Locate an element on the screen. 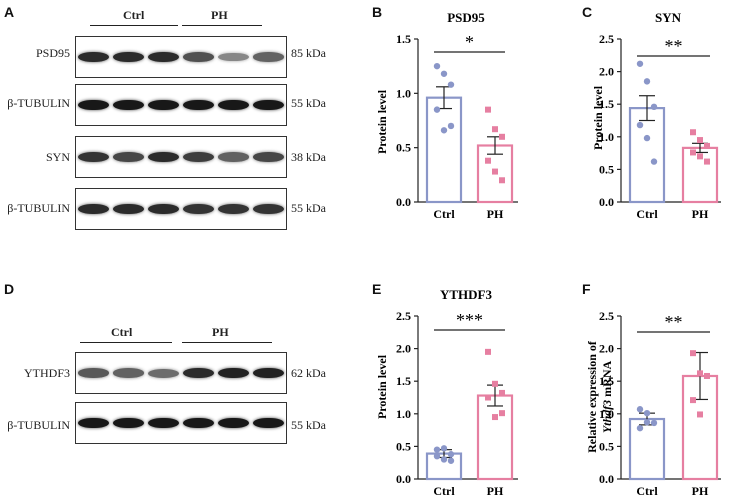 This screenshot has height=502, width=748. blot-label-syn: SYN is located at coordinates (57, 157).